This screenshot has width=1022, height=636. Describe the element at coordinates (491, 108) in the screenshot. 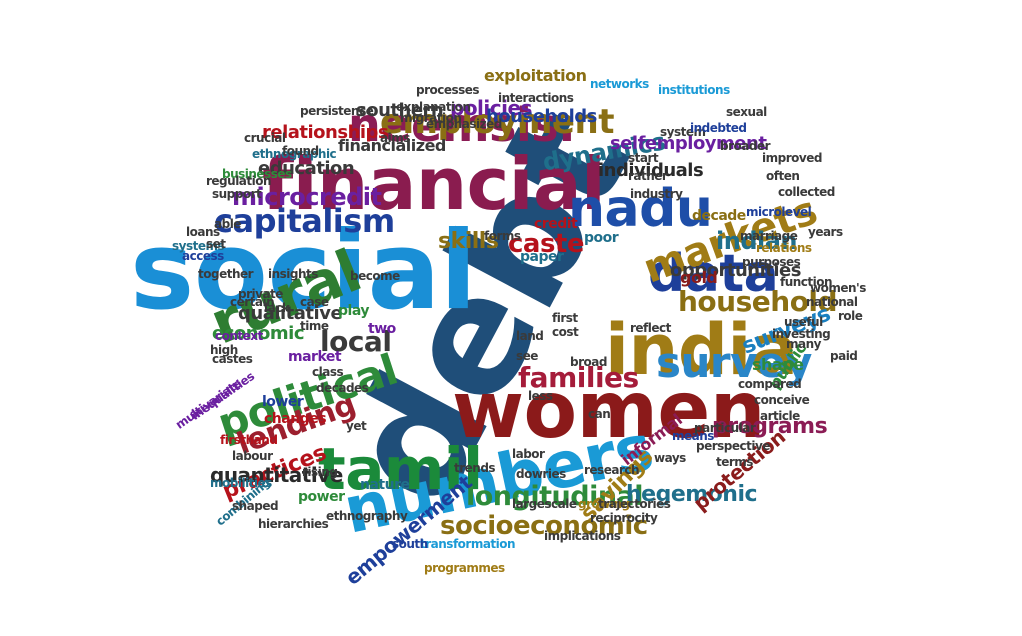

I see `word-policies: policies` at that location.